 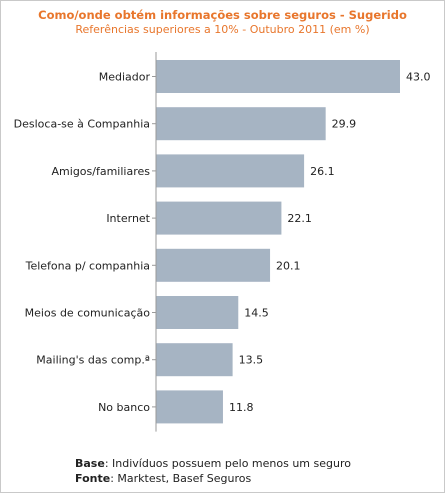 What do you see at coordinates (93, 478) in the screenshot?
I see `fonte-label: Fonte` at bounding box center [93, 478].